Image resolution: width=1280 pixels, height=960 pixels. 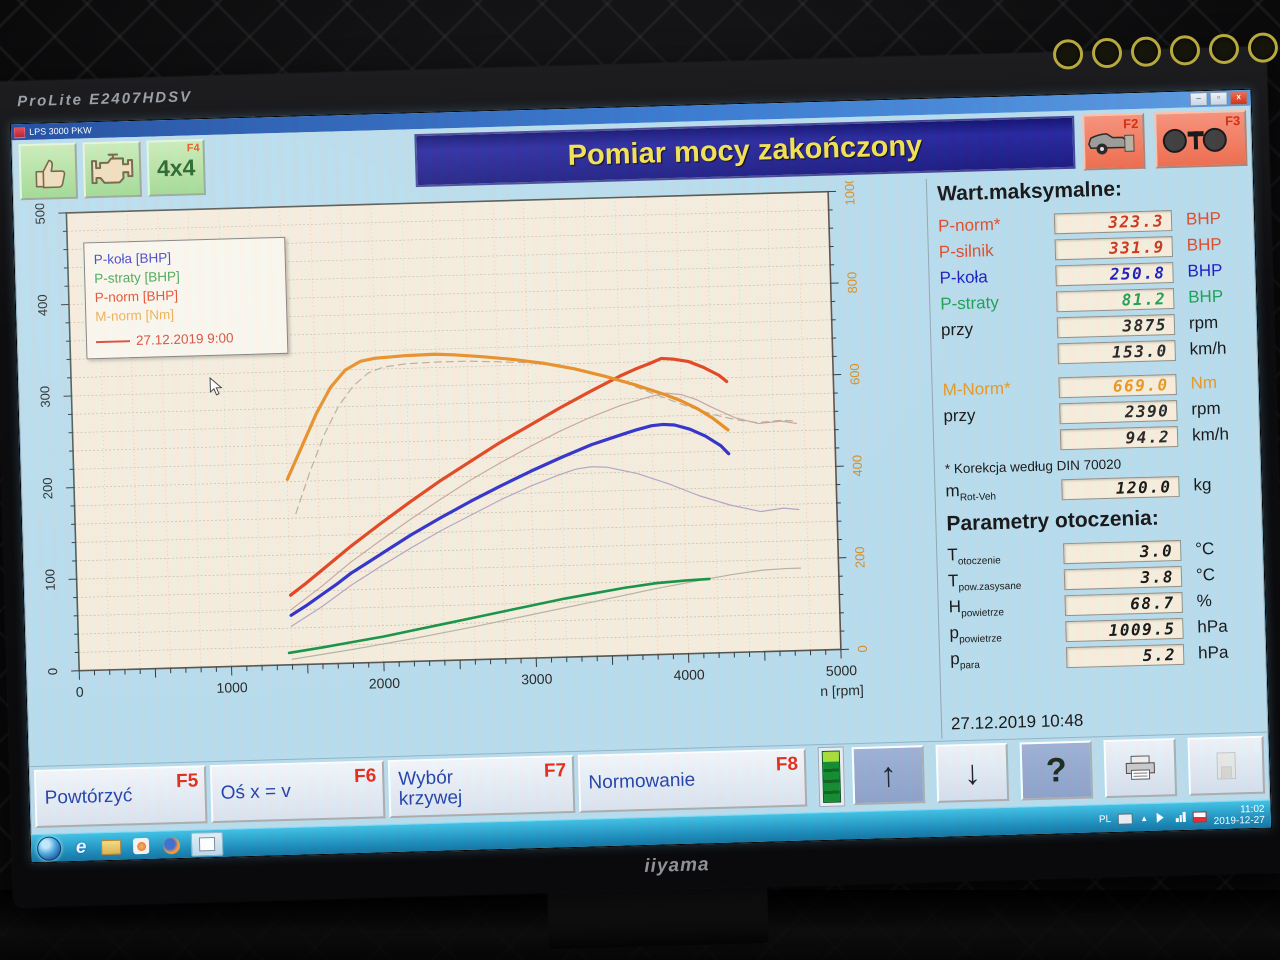 What do you see at coordinates (207, 844) in the screenshot?
I see `lps-taskbar-button` at bounding box center [207, 844].